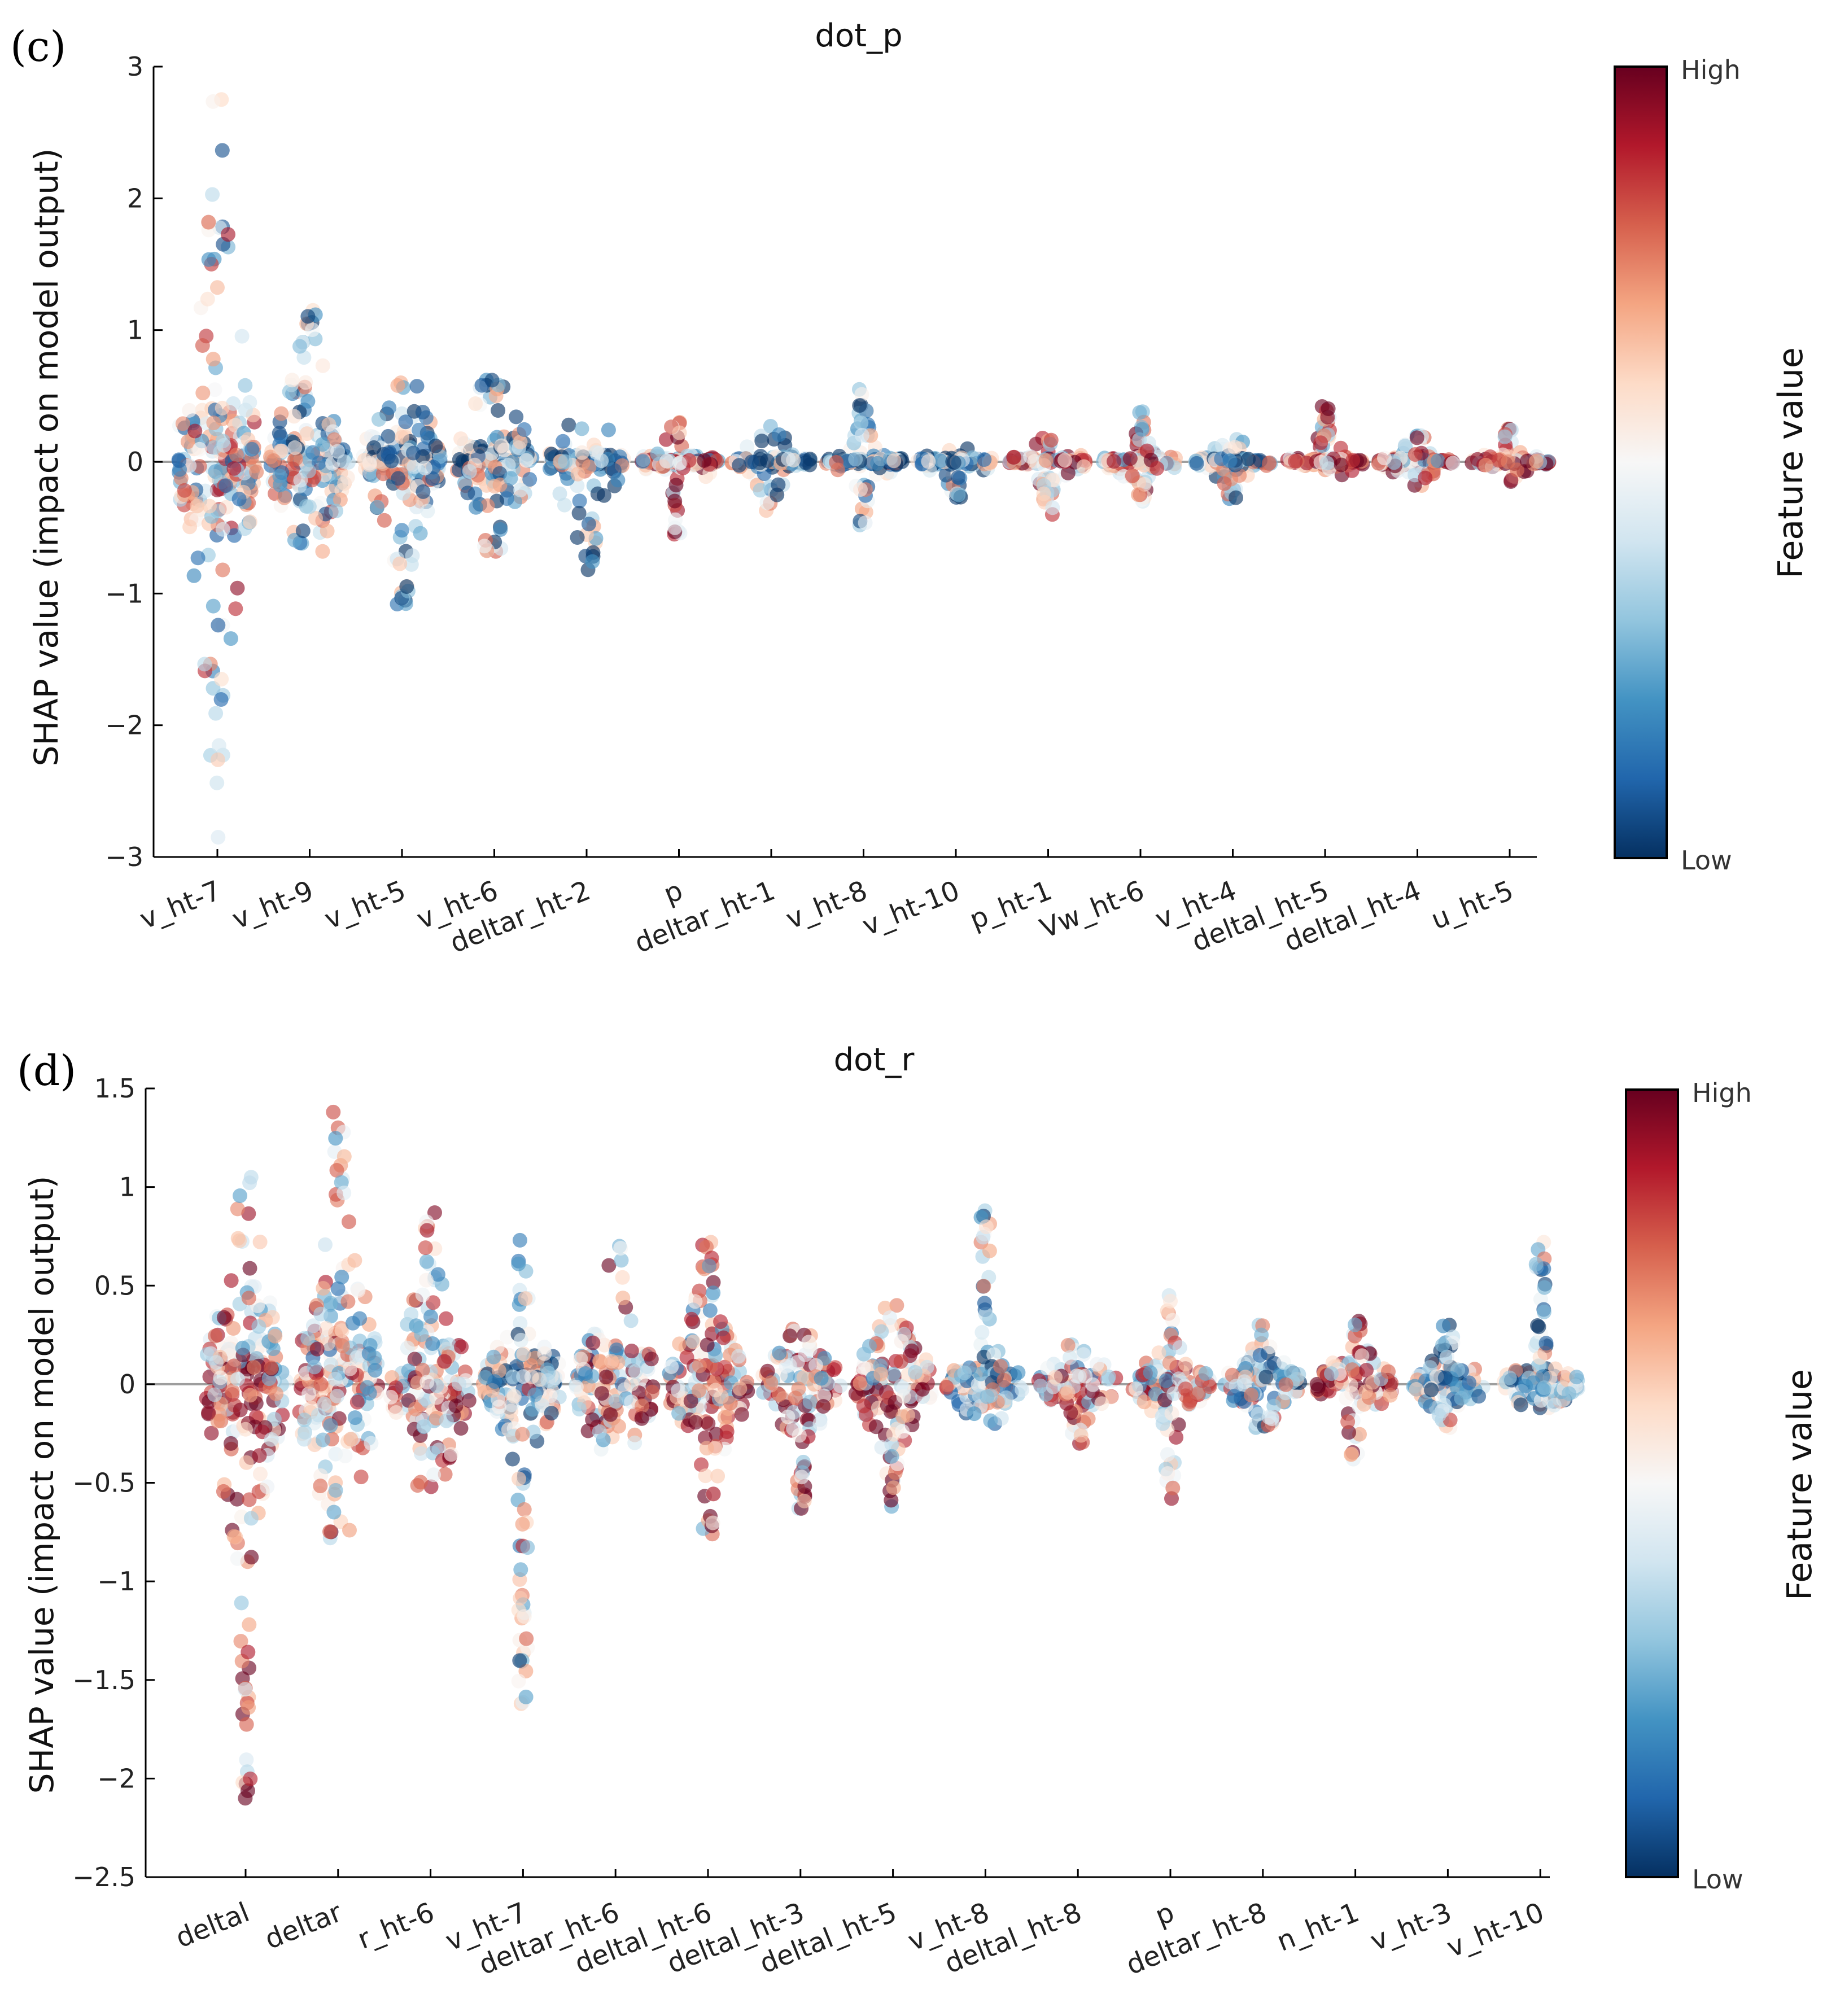  I want to click on colorbar-low-label: Low, so click(1706, 860).